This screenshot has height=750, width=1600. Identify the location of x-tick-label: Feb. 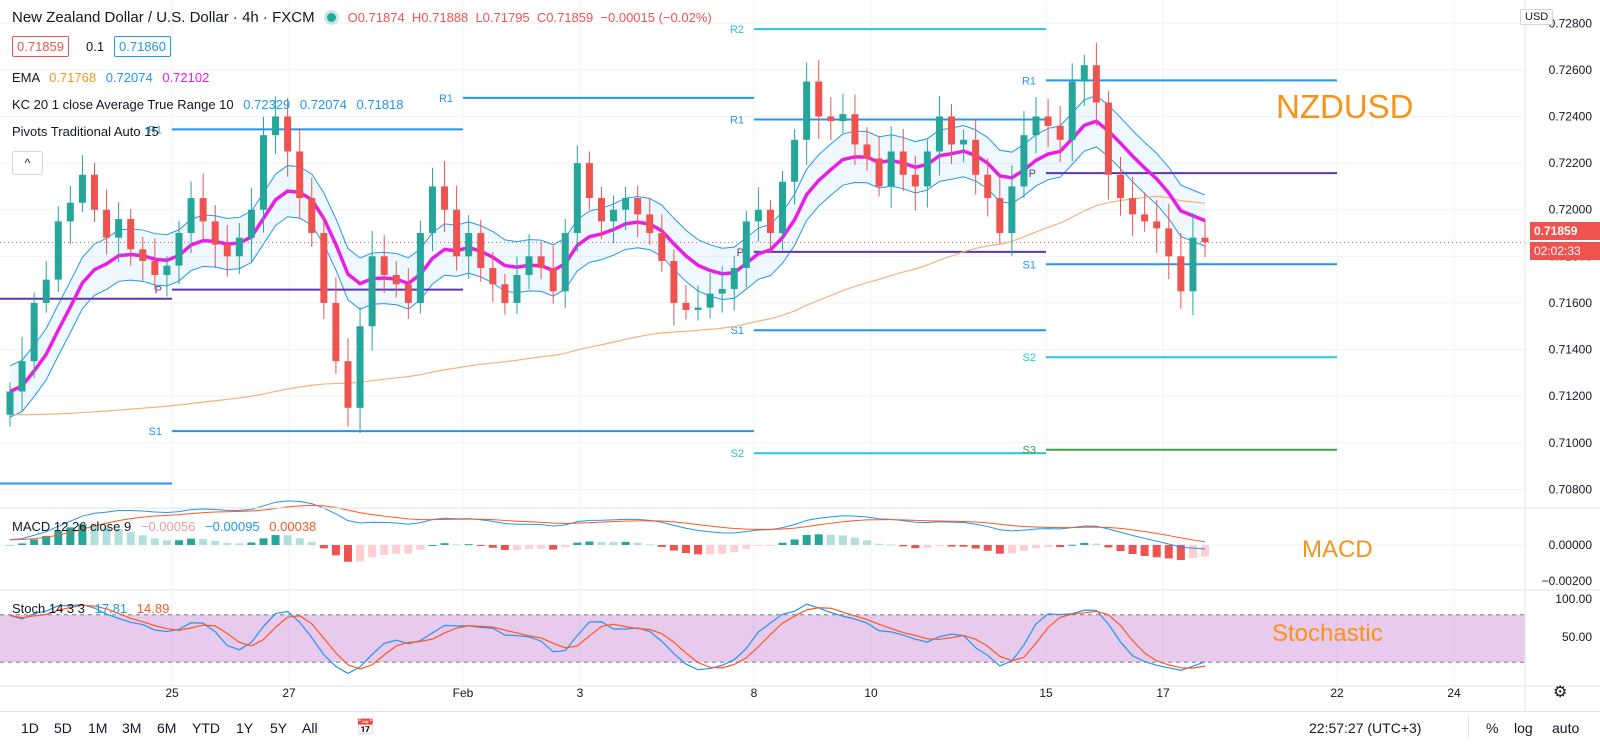
(463, 693).